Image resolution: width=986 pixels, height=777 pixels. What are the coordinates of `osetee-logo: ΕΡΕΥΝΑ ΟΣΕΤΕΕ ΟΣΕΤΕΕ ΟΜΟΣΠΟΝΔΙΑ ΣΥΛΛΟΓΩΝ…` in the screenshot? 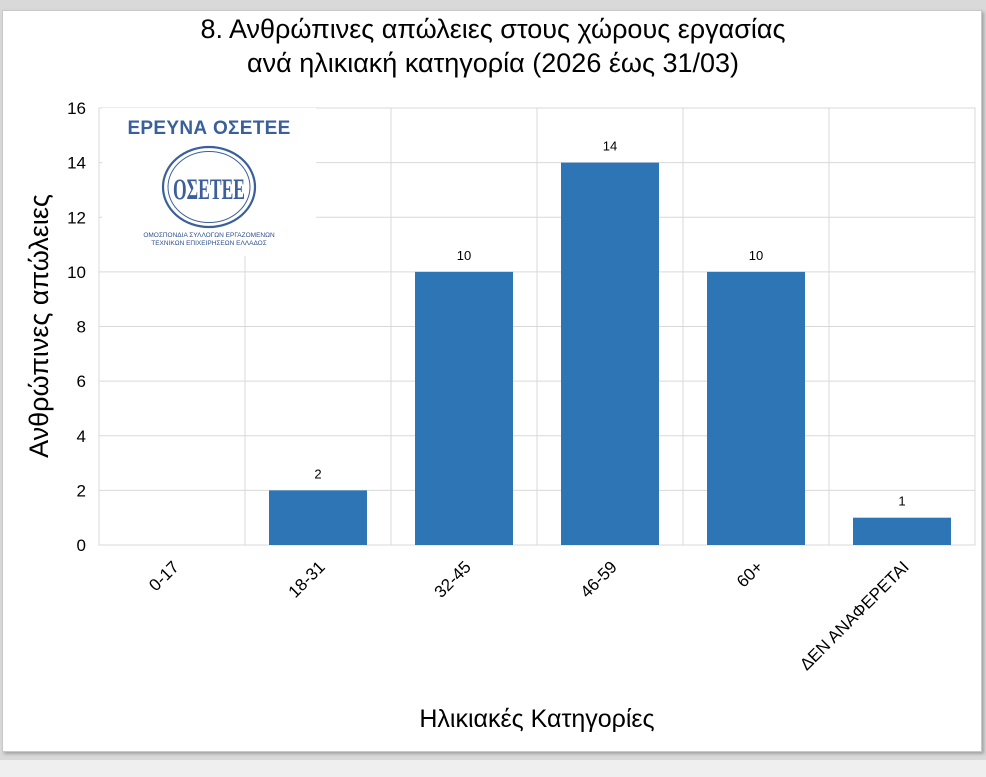 It's located at (209, 182).